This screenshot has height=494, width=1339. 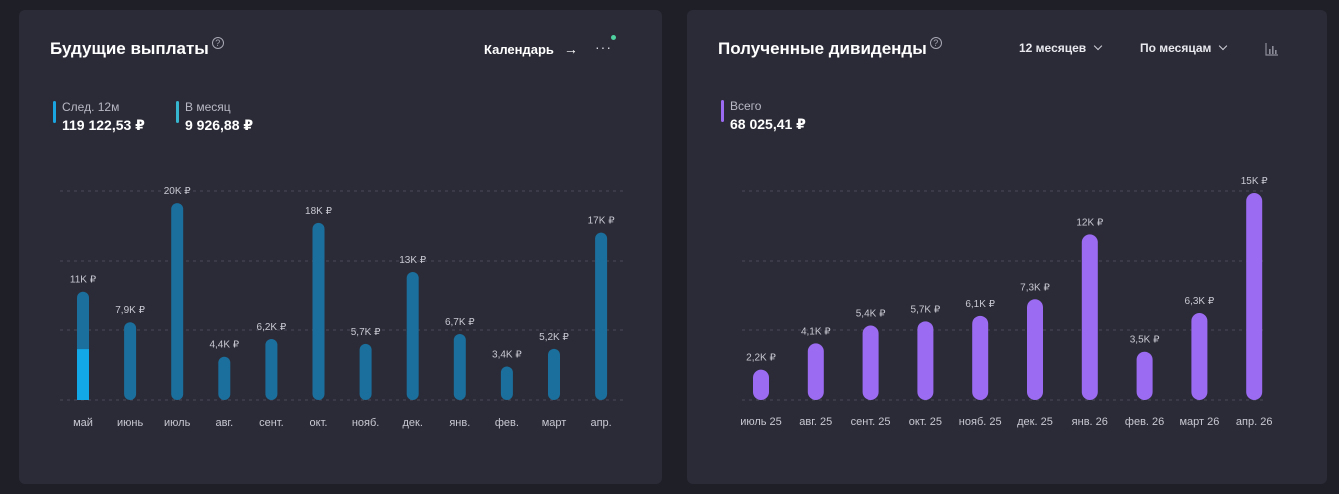 I want to click on data-label: 3,5K ₽, so click(x=1145, y=340).